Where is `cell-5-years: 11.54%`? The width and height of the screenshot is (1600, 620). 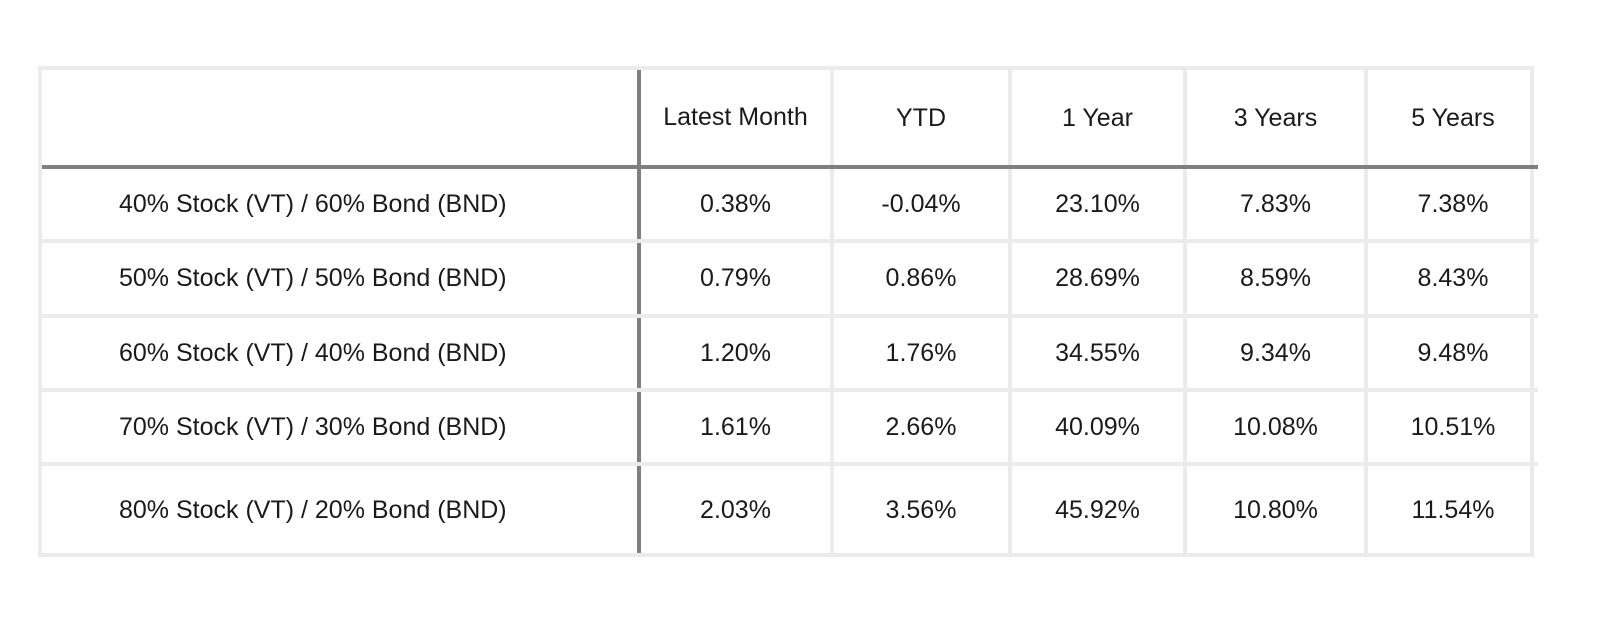
cell-5-years: 11.54% is located at coordinates (1451, 508).